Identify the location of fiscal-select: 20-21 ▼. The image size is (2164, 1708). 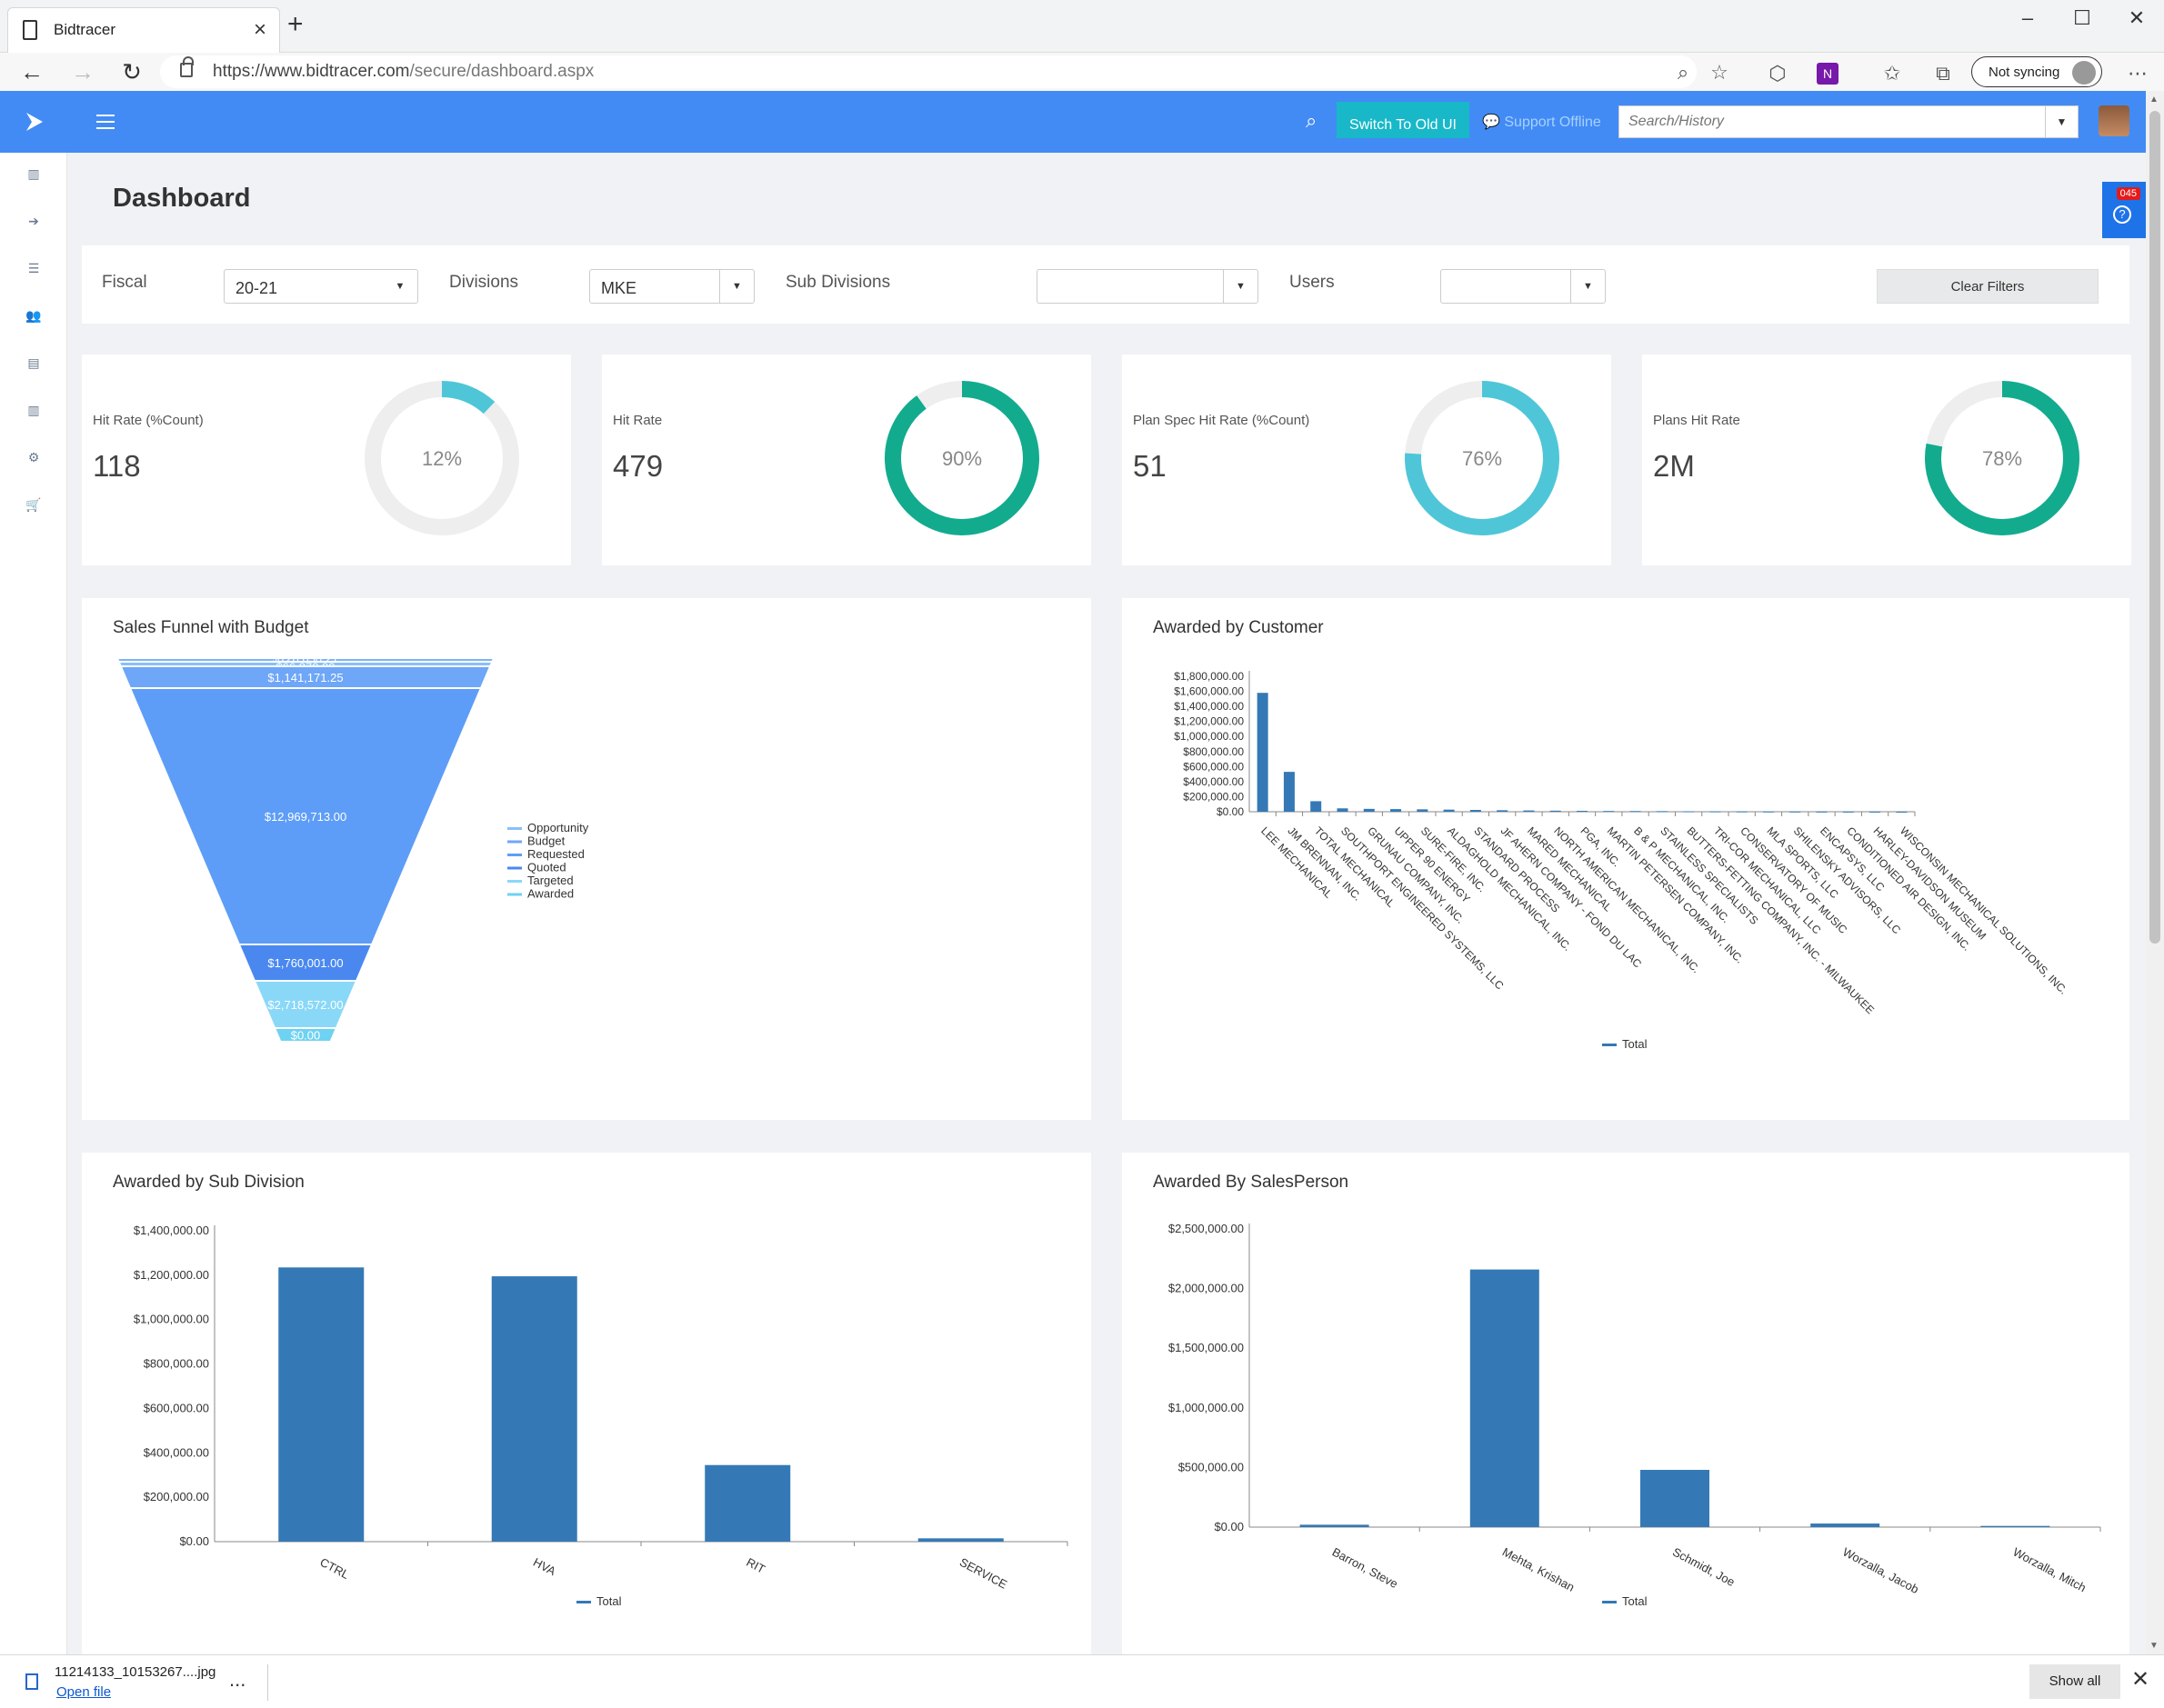
(321, 287).